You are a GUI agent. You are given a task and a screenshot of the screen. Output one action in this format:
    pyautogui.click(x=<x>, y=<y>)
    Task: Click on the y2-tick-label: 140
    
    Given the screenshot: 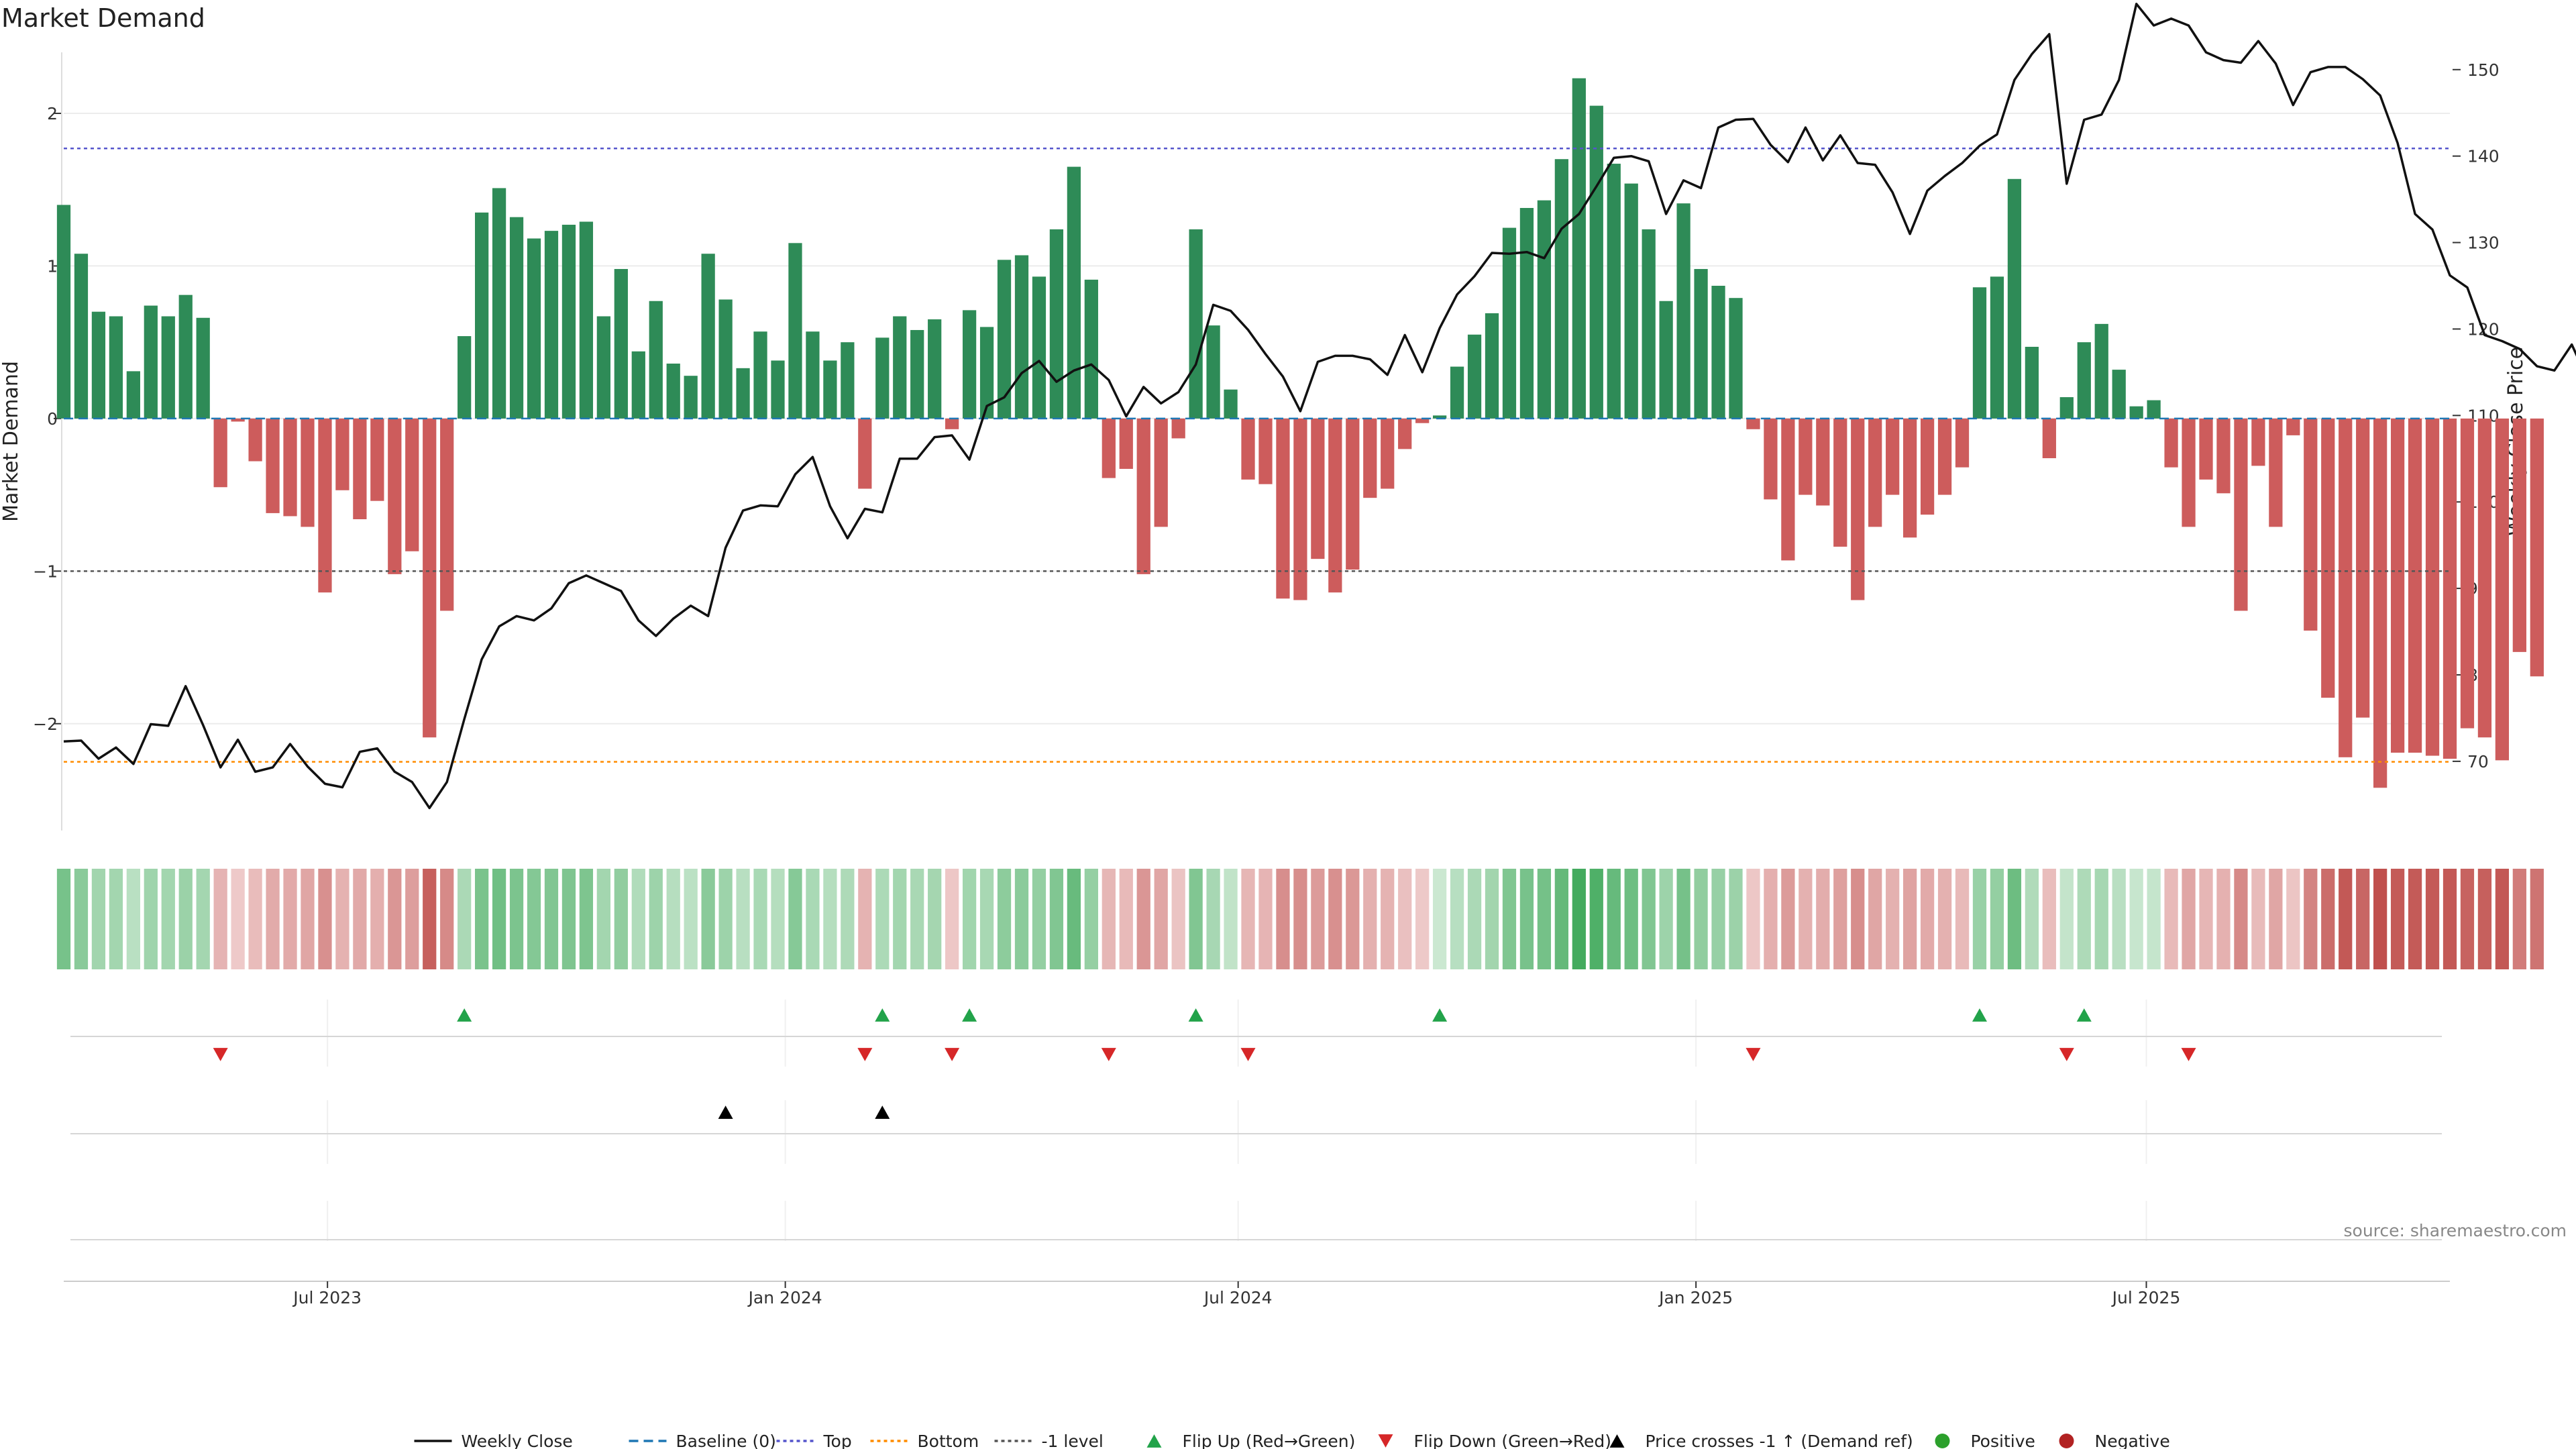 What is the action you would take?
    pyautogui.click(x=2483, y=156)
    